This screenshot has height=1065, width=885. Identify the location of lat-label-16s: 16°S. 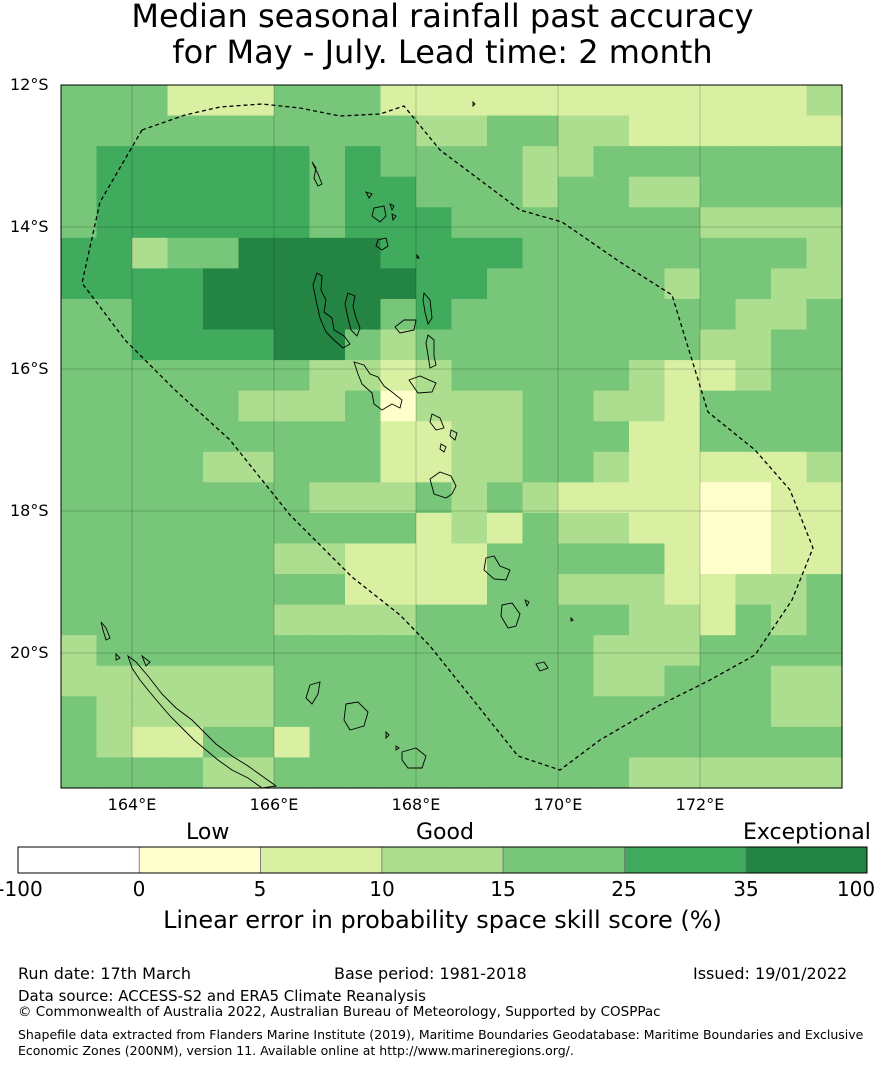
(29, 368).